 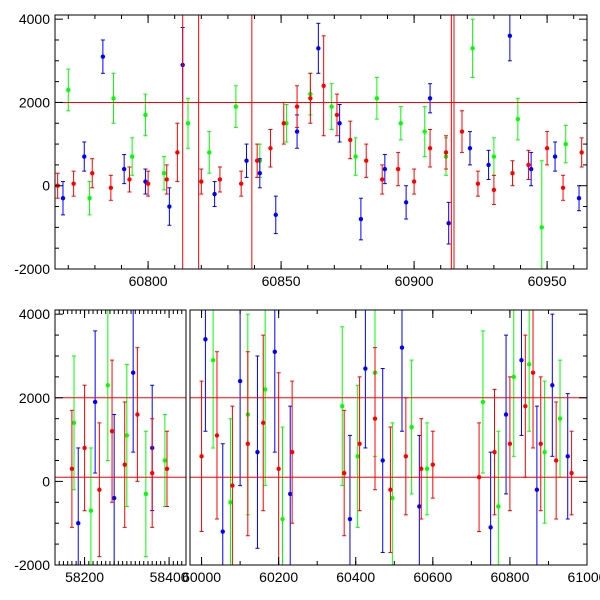 What do you see at coordinates (46, 481) in the screenshot?
I see `y-tick-label: 0` at bounding box center [46, 481].